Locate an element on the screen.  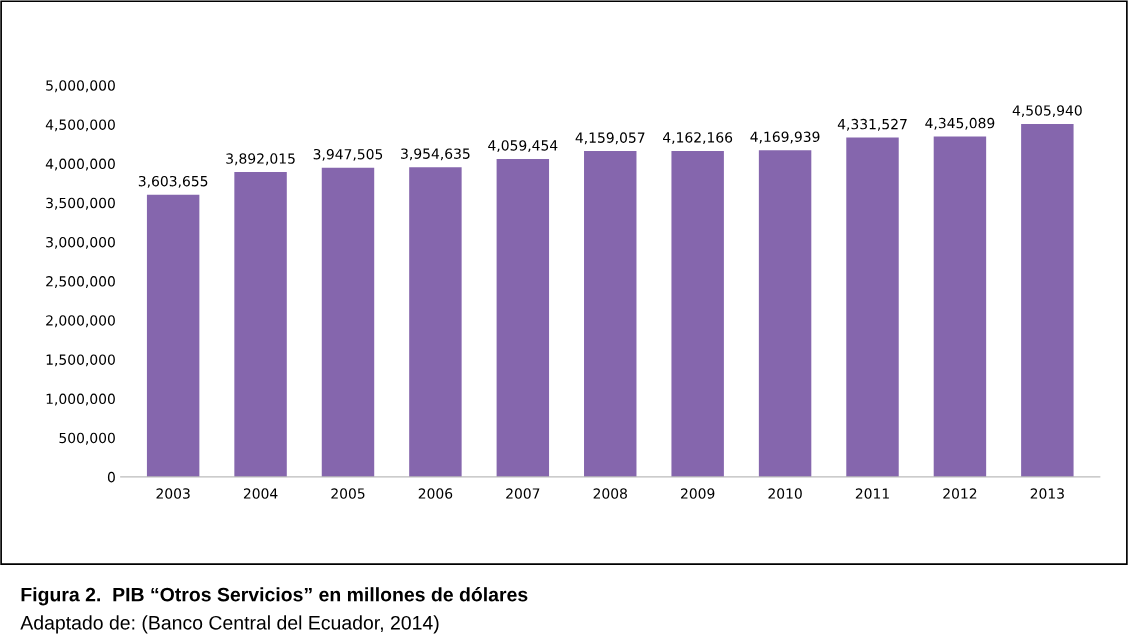
y-tick-label: 1,500,000 is located at coordinates (80, 360).